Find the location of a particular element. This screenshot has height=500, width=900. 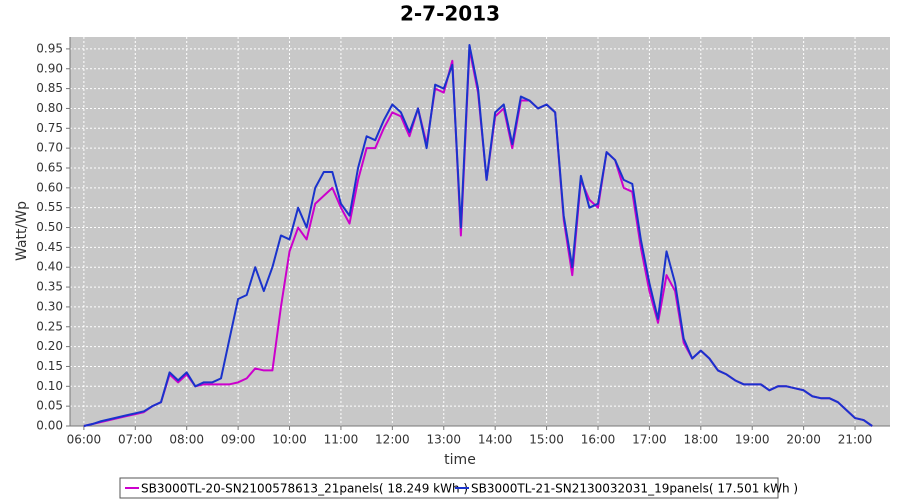

y-tick-label: 0.95 is located at coordinates (49, 48).